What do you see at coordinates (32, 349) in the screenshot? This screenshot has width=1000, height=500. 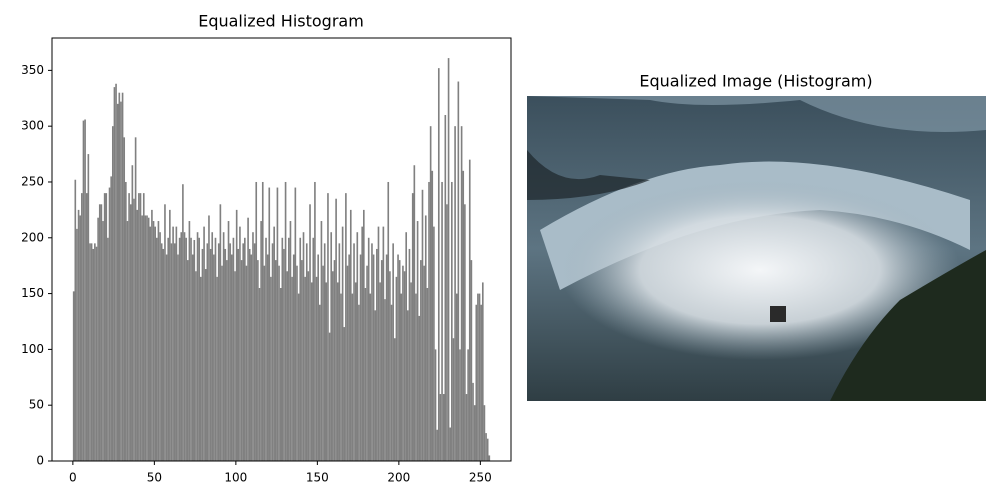 I see `y-tick-label: 100` at bounding box center [32, 349].